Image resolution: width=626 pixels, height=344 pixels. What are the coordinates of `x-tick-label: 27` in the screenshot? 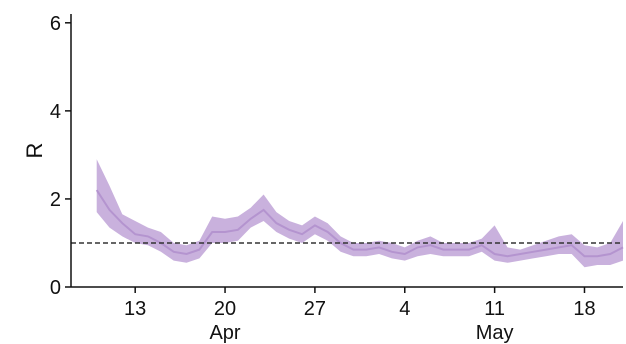 It's located at (315, 309).